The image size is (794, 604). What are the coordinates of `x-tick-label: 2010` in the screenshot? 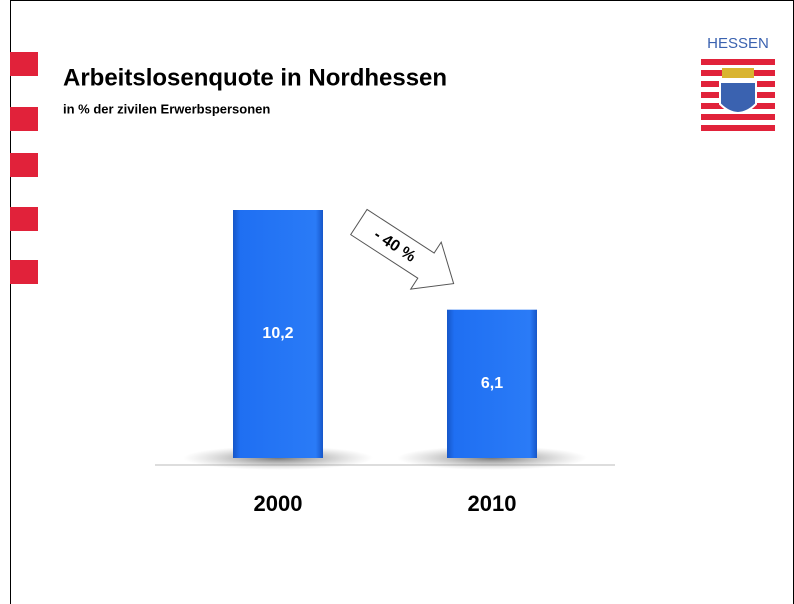 It's located at (492, 503).